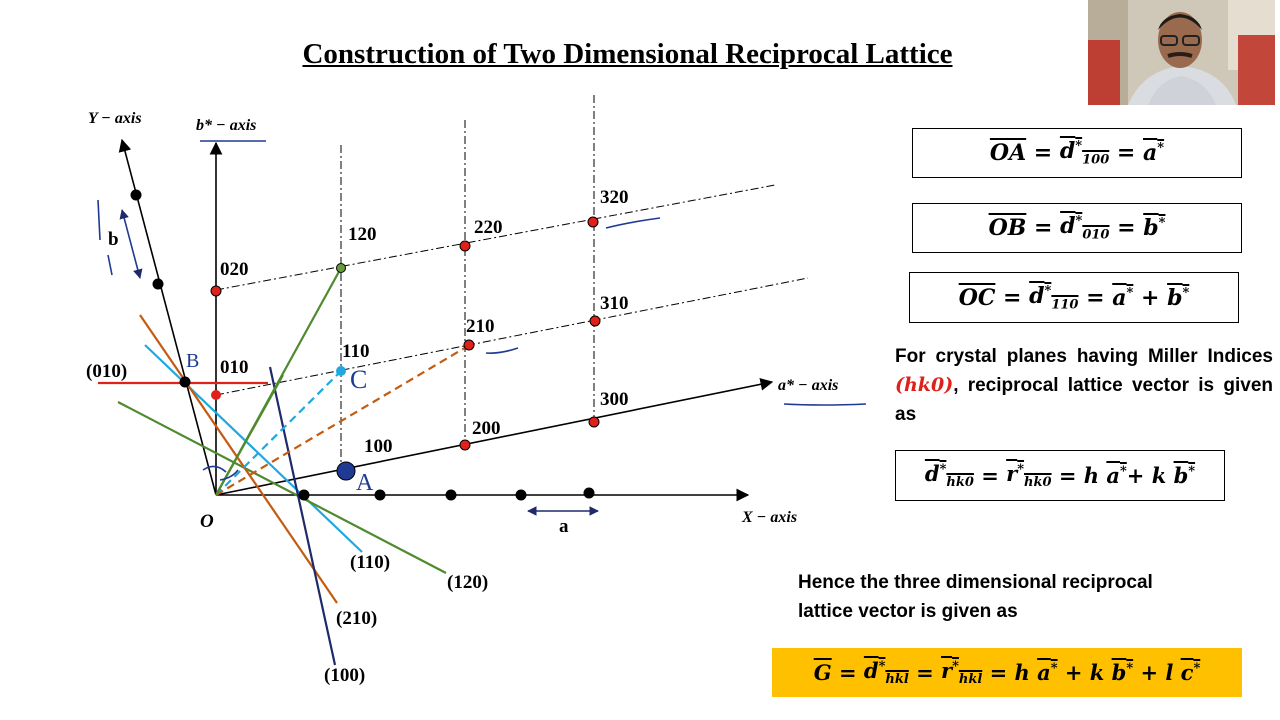 Image resolution: width=1280 pixels, height=720 pixels. What do you see at coordinates (365, 483) in the screenshot?
I see `handwritten-a: A` at bounding box center [365, 483].